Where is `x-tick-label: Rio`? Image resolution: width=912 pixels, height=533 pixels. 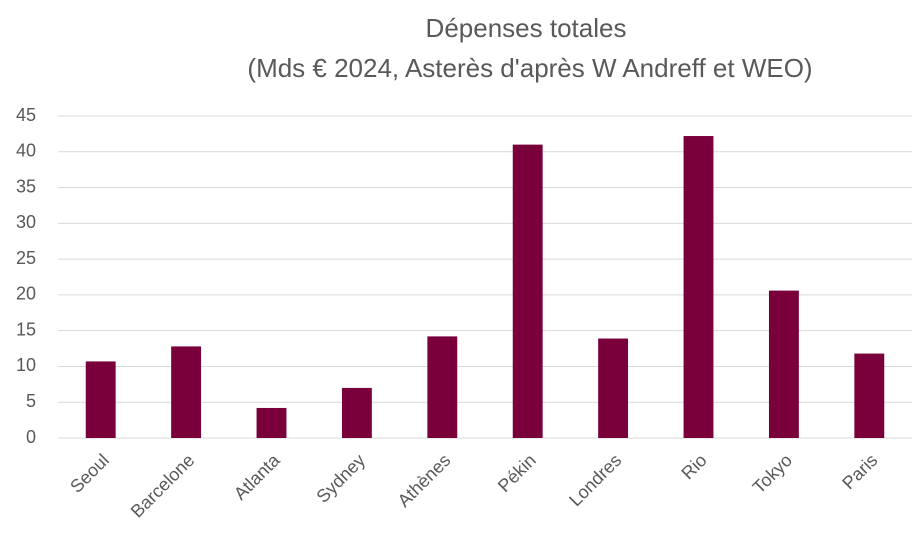 x-tick-label: Rio is located at coordinates (693, 466).